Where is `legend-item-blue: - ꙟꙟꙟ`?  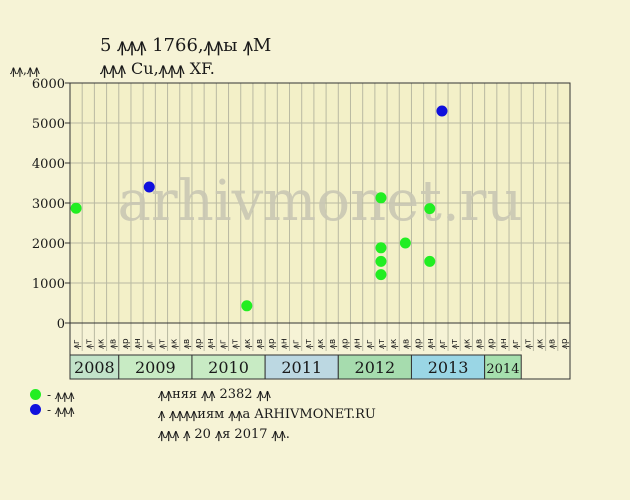
legend-item-blue: - ꙟꙟꙟ is located at coordinates (52, 409).